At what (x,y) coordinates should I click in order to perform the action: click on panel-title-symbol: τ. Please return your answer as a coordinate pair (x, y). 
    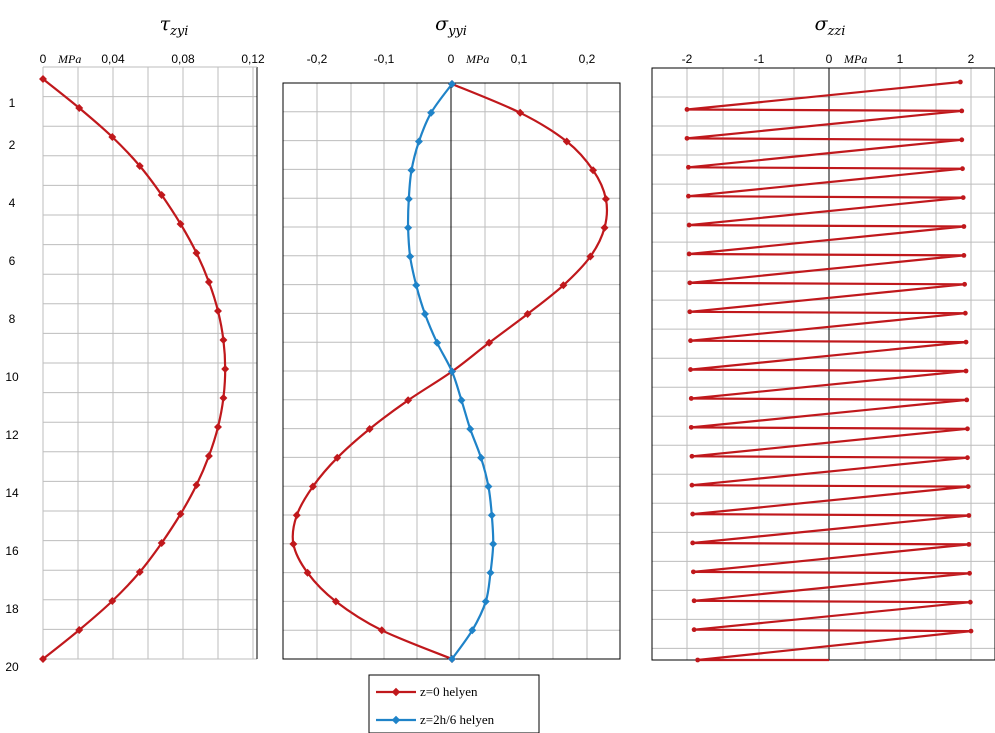
    Looking at the image, I should click on (165, 24).